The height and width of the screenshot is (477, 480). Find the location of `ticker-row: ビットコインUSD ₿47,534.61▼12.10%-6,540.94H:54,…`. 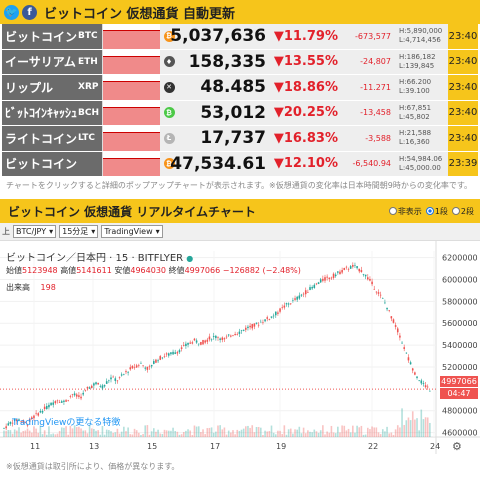

ticker-row: ビットコインUSD ₿47,534.61▼12.10%-6,540.94H:54,… is located at coordinates (240, 164).